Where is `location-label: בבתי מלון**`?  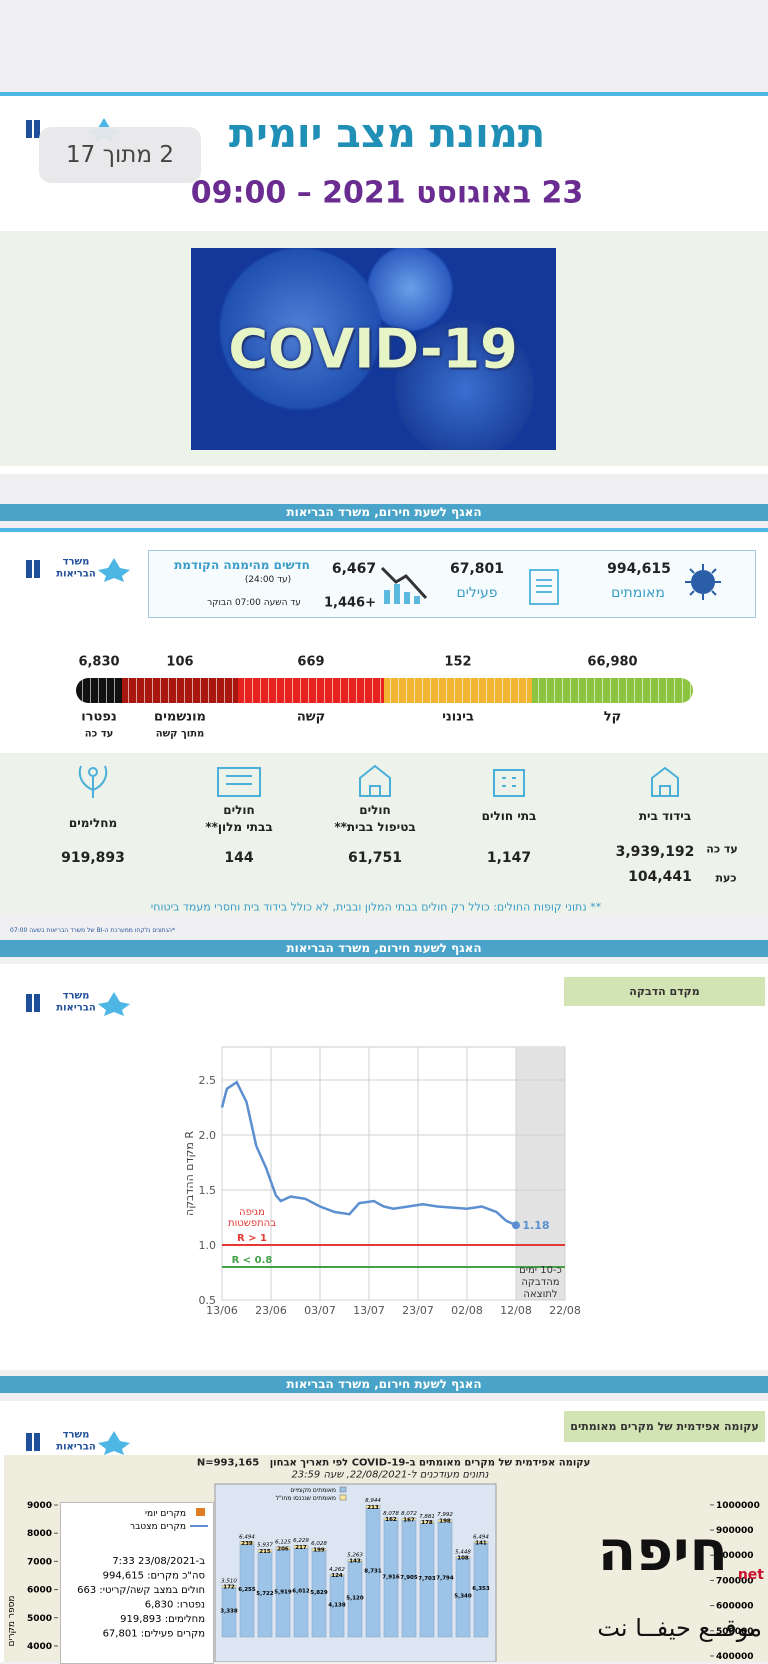
location-label: בבתי מלון** is located at coordinates (239, 827).